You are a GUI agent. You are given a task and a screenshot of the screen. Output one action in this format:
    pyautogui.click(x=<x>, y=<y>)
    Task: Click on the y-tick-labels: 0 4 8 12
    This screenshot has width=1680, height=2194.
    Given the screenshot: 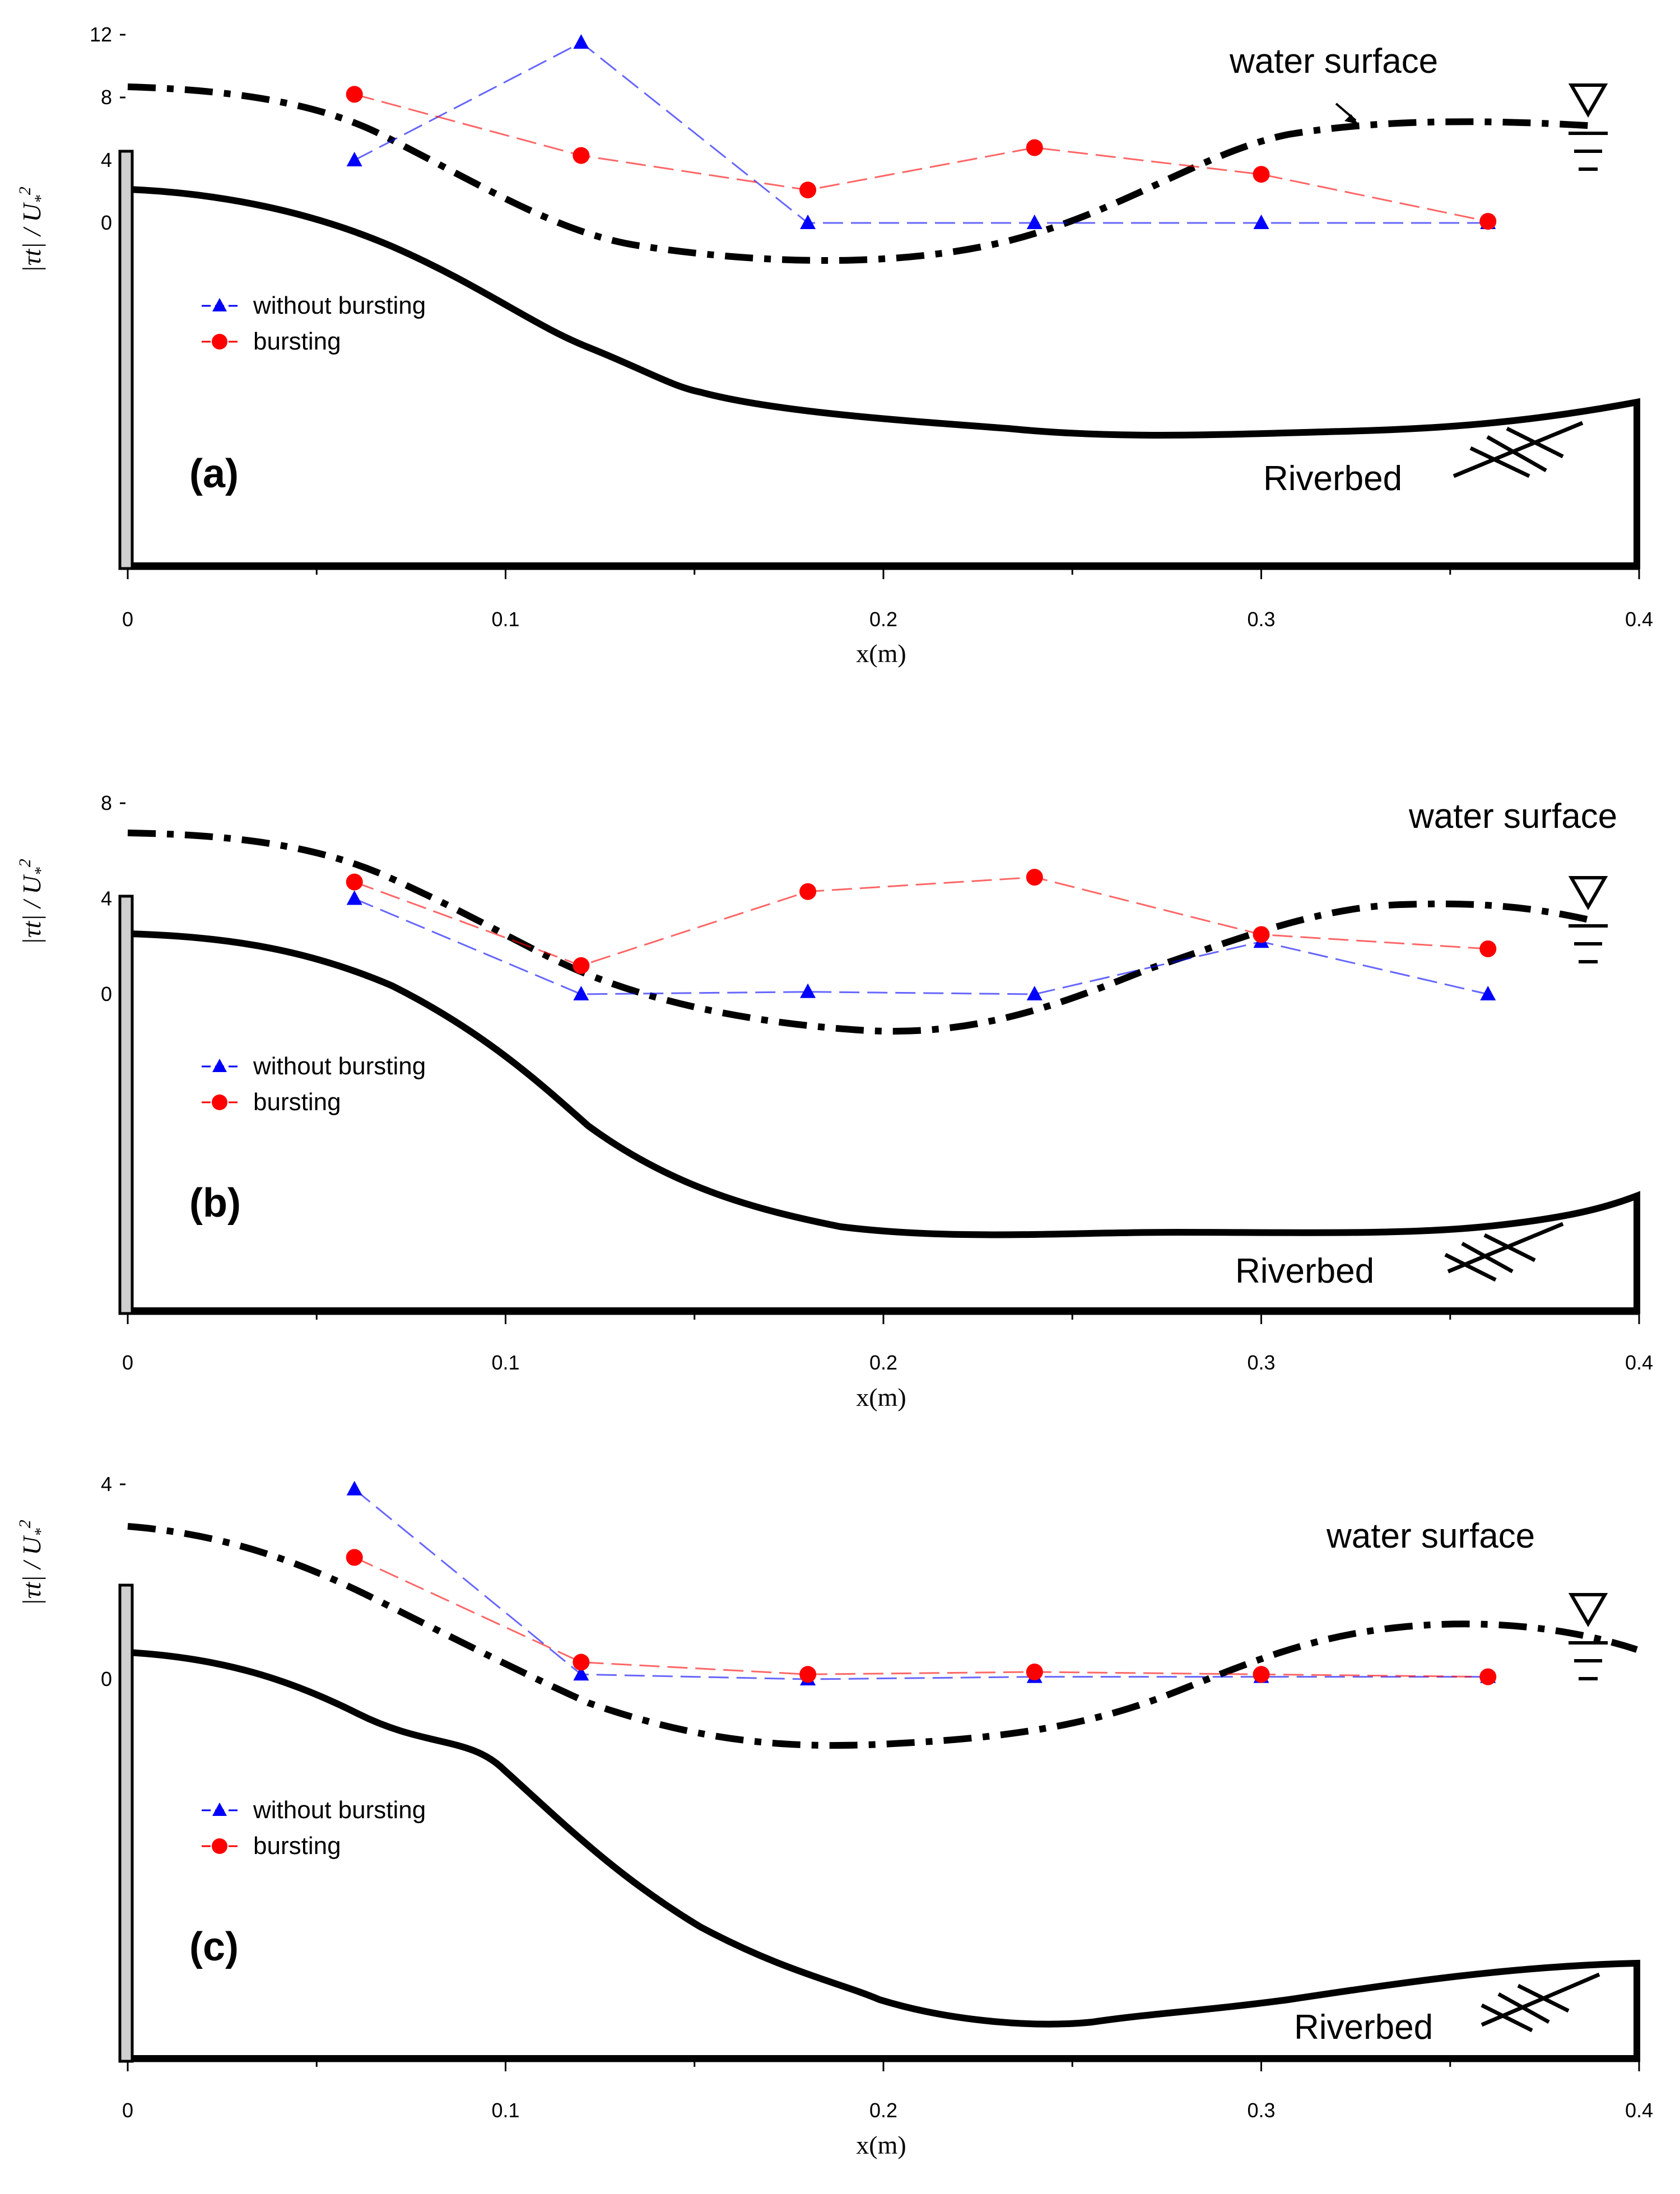 What is the action you would take?
    pyautogui.click(x=107, y=128)
    